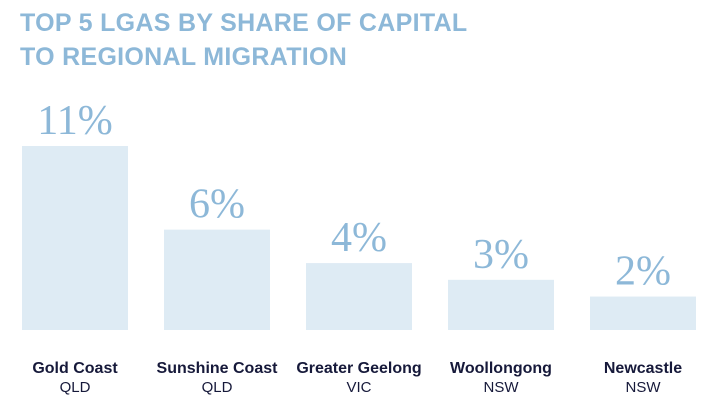 The height and width of the screenshot is (413, 704). What do you see at coordinates (183, 57) in the screenshot?
I see `chart-title: TO REGIONAL MIGRATION` at bounding box center [183, 57].